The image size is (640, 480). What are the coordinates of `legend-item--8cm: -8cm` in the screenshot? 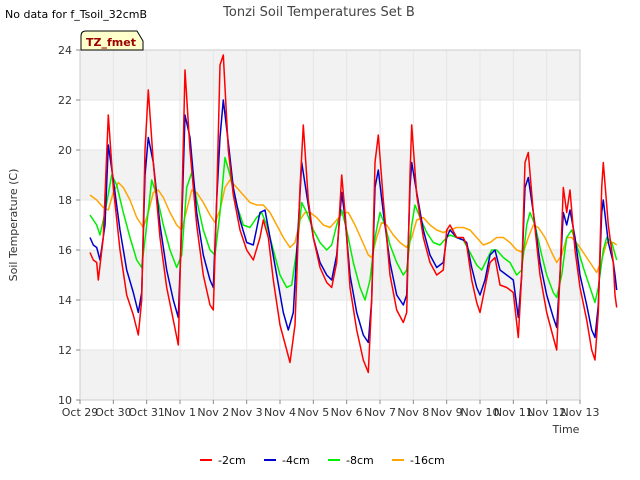 It's located at (351, 460).